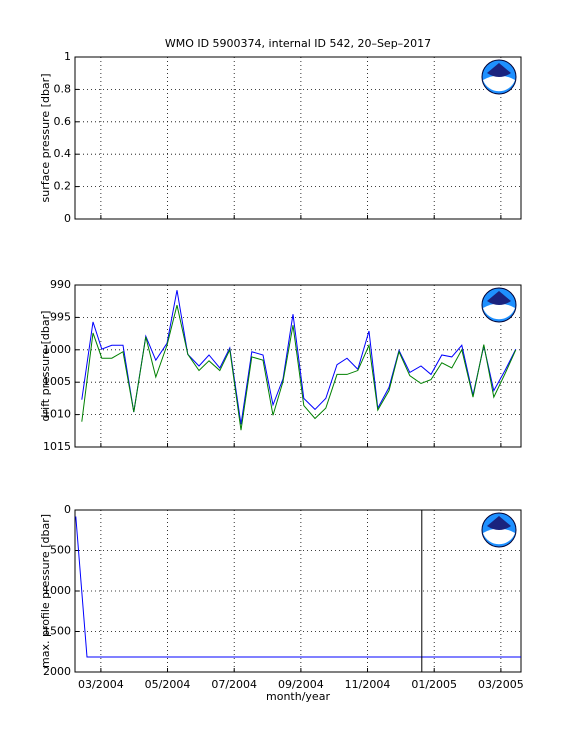 This screenshot has width=576, height=756. I want to click on y-axis-label: drift pressure [dbar], so click(45, 366).